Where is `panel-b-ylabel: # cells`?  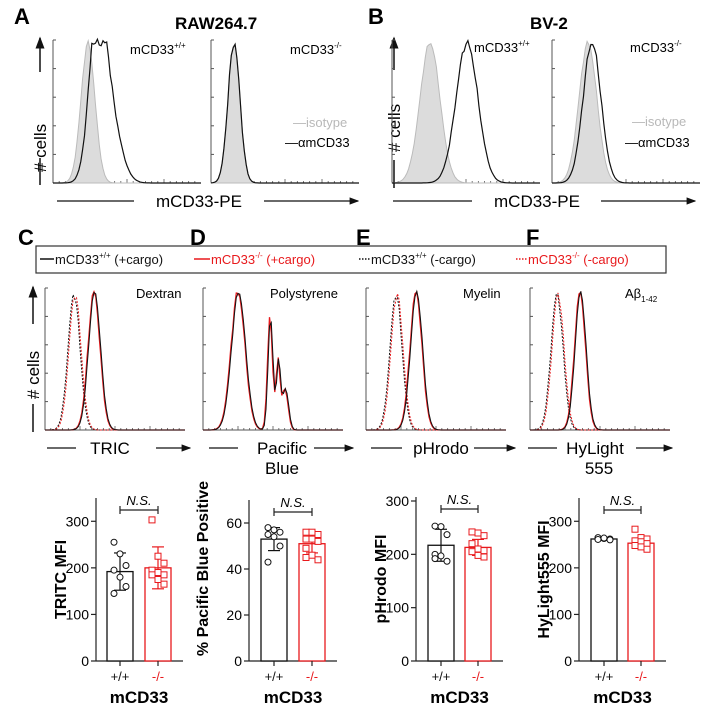
panel-b-ylabel: # cells is located at coordinates (394, 112).